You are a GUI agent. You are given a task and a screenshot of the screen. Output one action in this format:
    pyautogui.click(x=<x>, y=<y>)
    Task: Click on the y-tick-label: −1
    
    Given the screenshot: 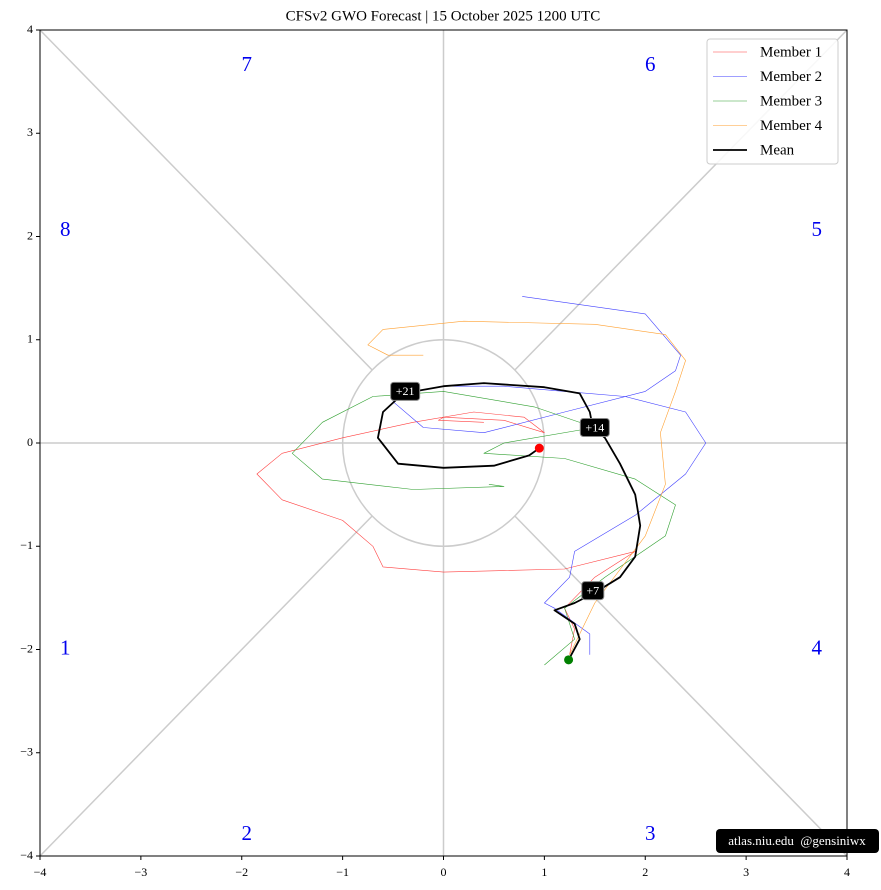 What is the action you would take?
    pyautogui.click(x=26, y=545)
    